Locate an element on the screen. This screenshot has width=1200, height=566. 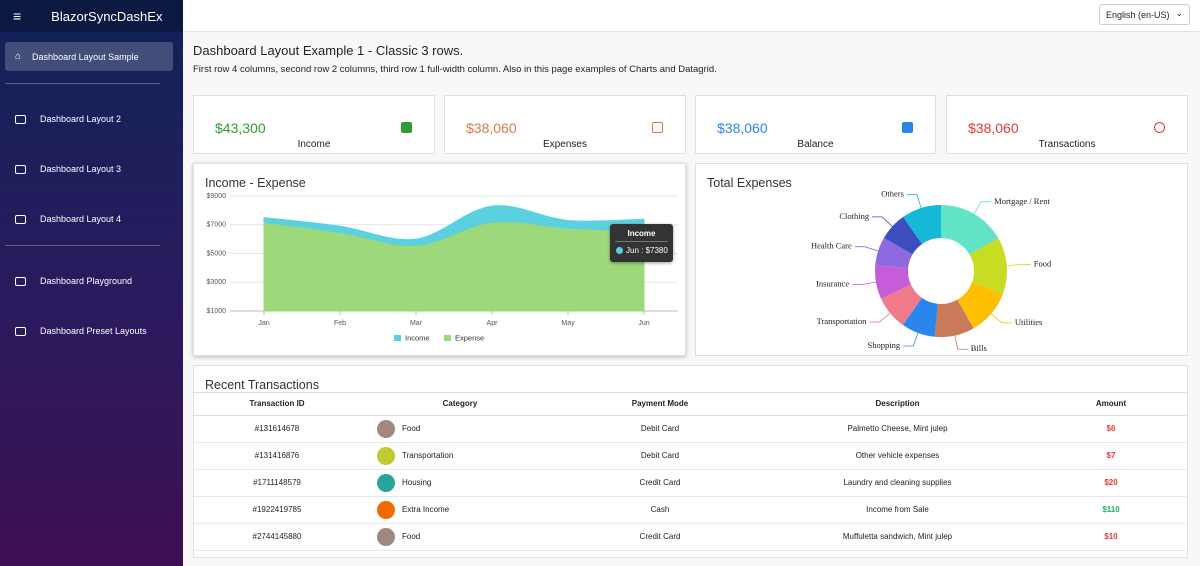
category: Food is located at coordinates (460, 536).